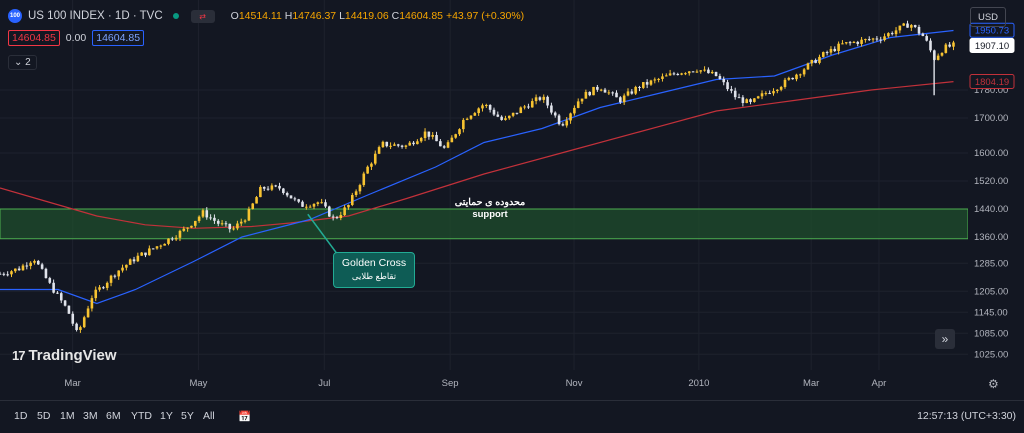  I want to click on timeframe-all: All, so click(209, 416).